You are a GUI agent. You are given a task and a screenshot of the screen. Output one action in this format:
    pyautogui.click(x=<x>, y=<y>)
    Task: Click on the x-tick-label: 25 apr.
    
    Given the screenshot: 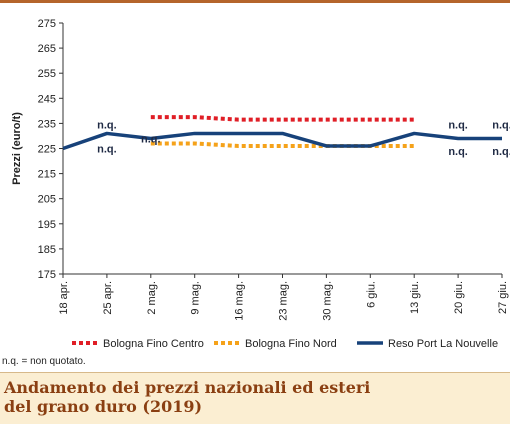 What is the action you would take?
    pyautogui.click(x=108, y=298)
    